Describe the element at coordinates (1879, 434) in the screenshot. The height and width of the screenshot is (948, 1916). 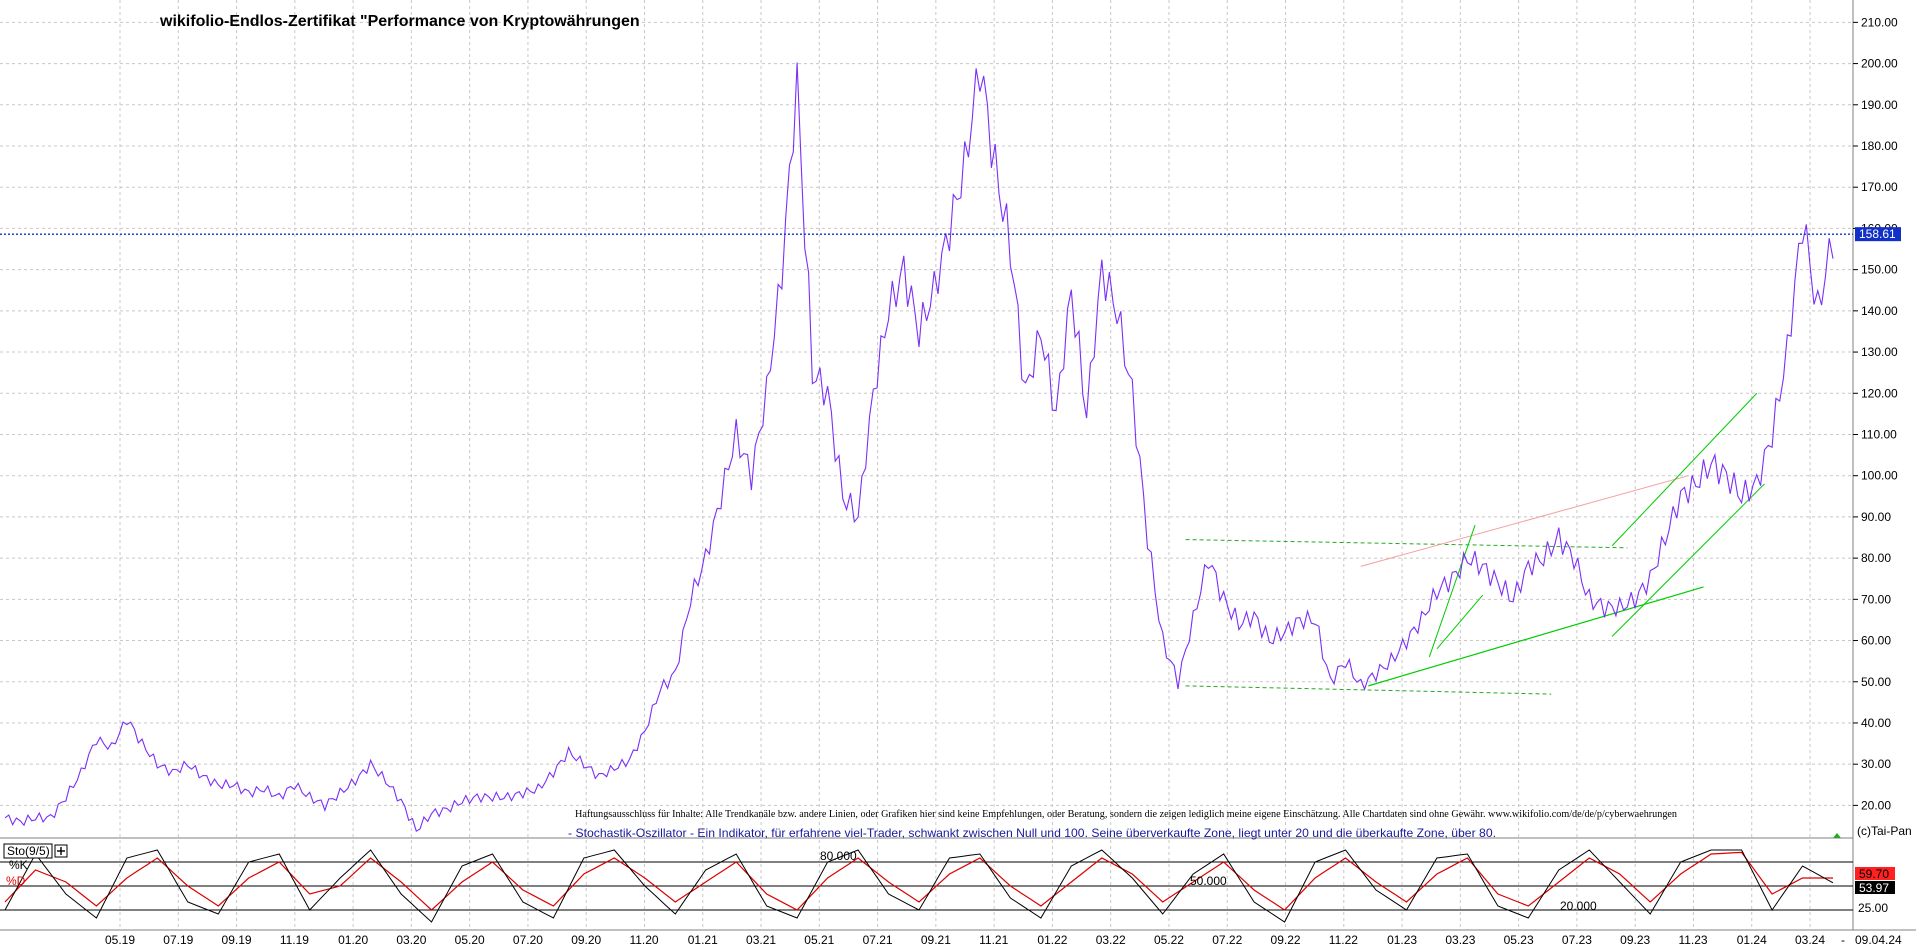
I see `y-tick-label: 110.00` at that location.